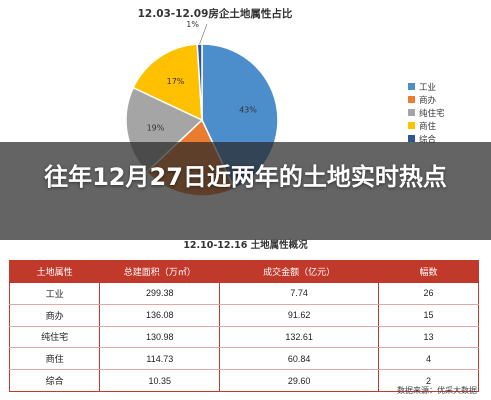  What do you see at coordinates (245, 177) in the screenshot?
I see `headline-title: 往年12月27日近两年的土地实时热点` at bounding box center [245, 177].